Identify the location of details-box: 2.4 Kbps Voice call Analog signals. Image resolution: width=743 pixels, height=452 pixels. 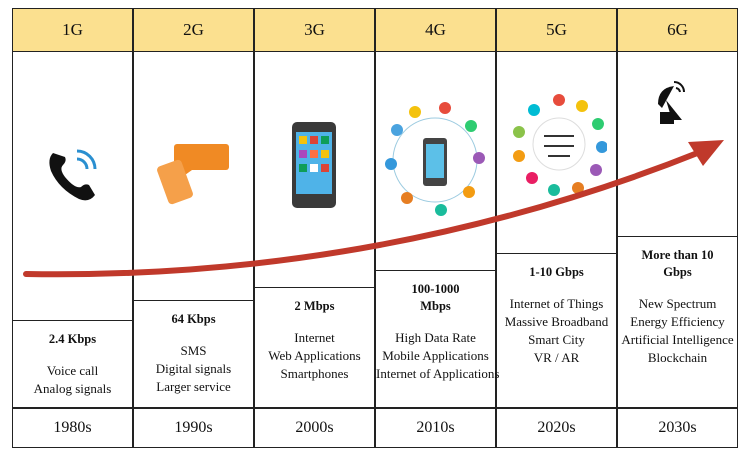
(72, 364).